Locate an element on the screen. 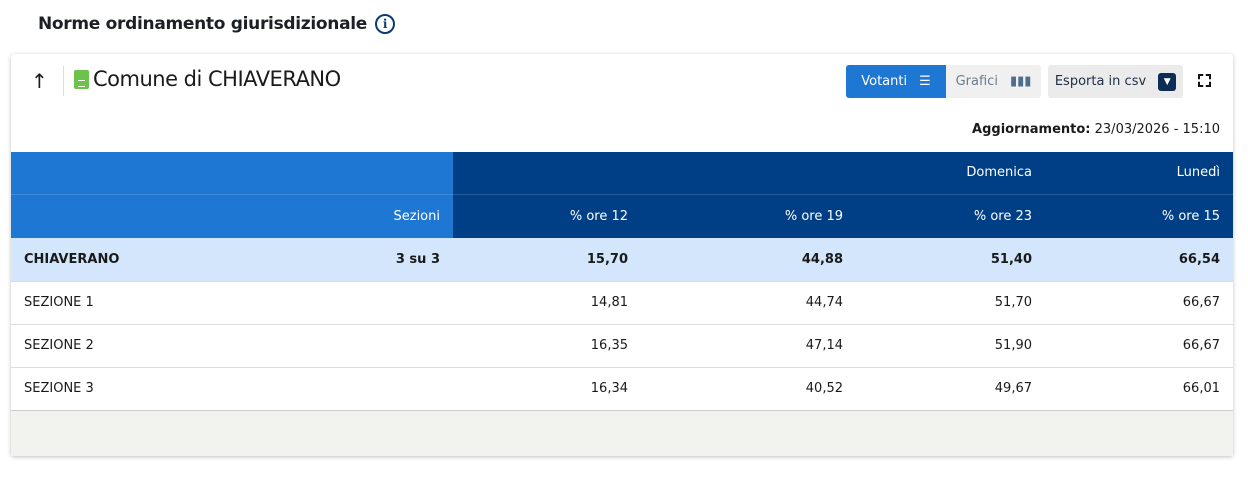  table-footer is located at coordinates (622, 433).